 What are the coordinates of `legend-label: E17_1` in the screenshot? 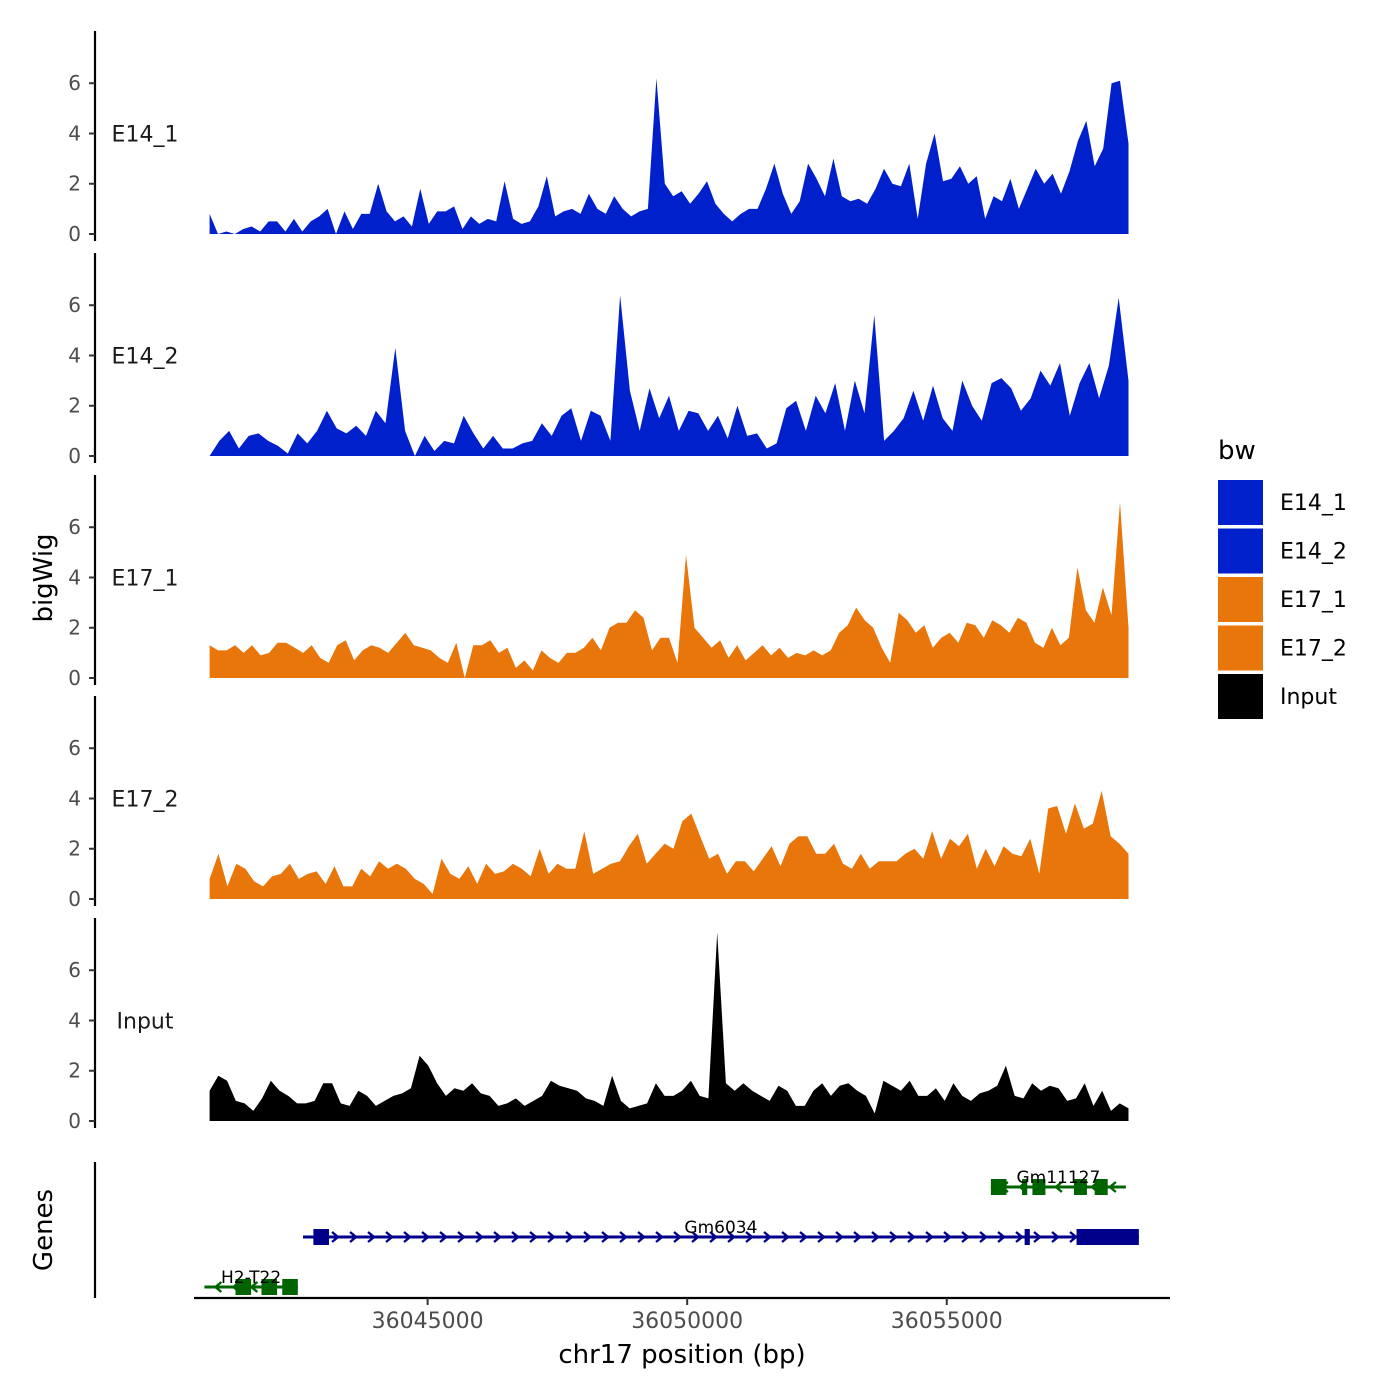 It's located at (1313, 600).